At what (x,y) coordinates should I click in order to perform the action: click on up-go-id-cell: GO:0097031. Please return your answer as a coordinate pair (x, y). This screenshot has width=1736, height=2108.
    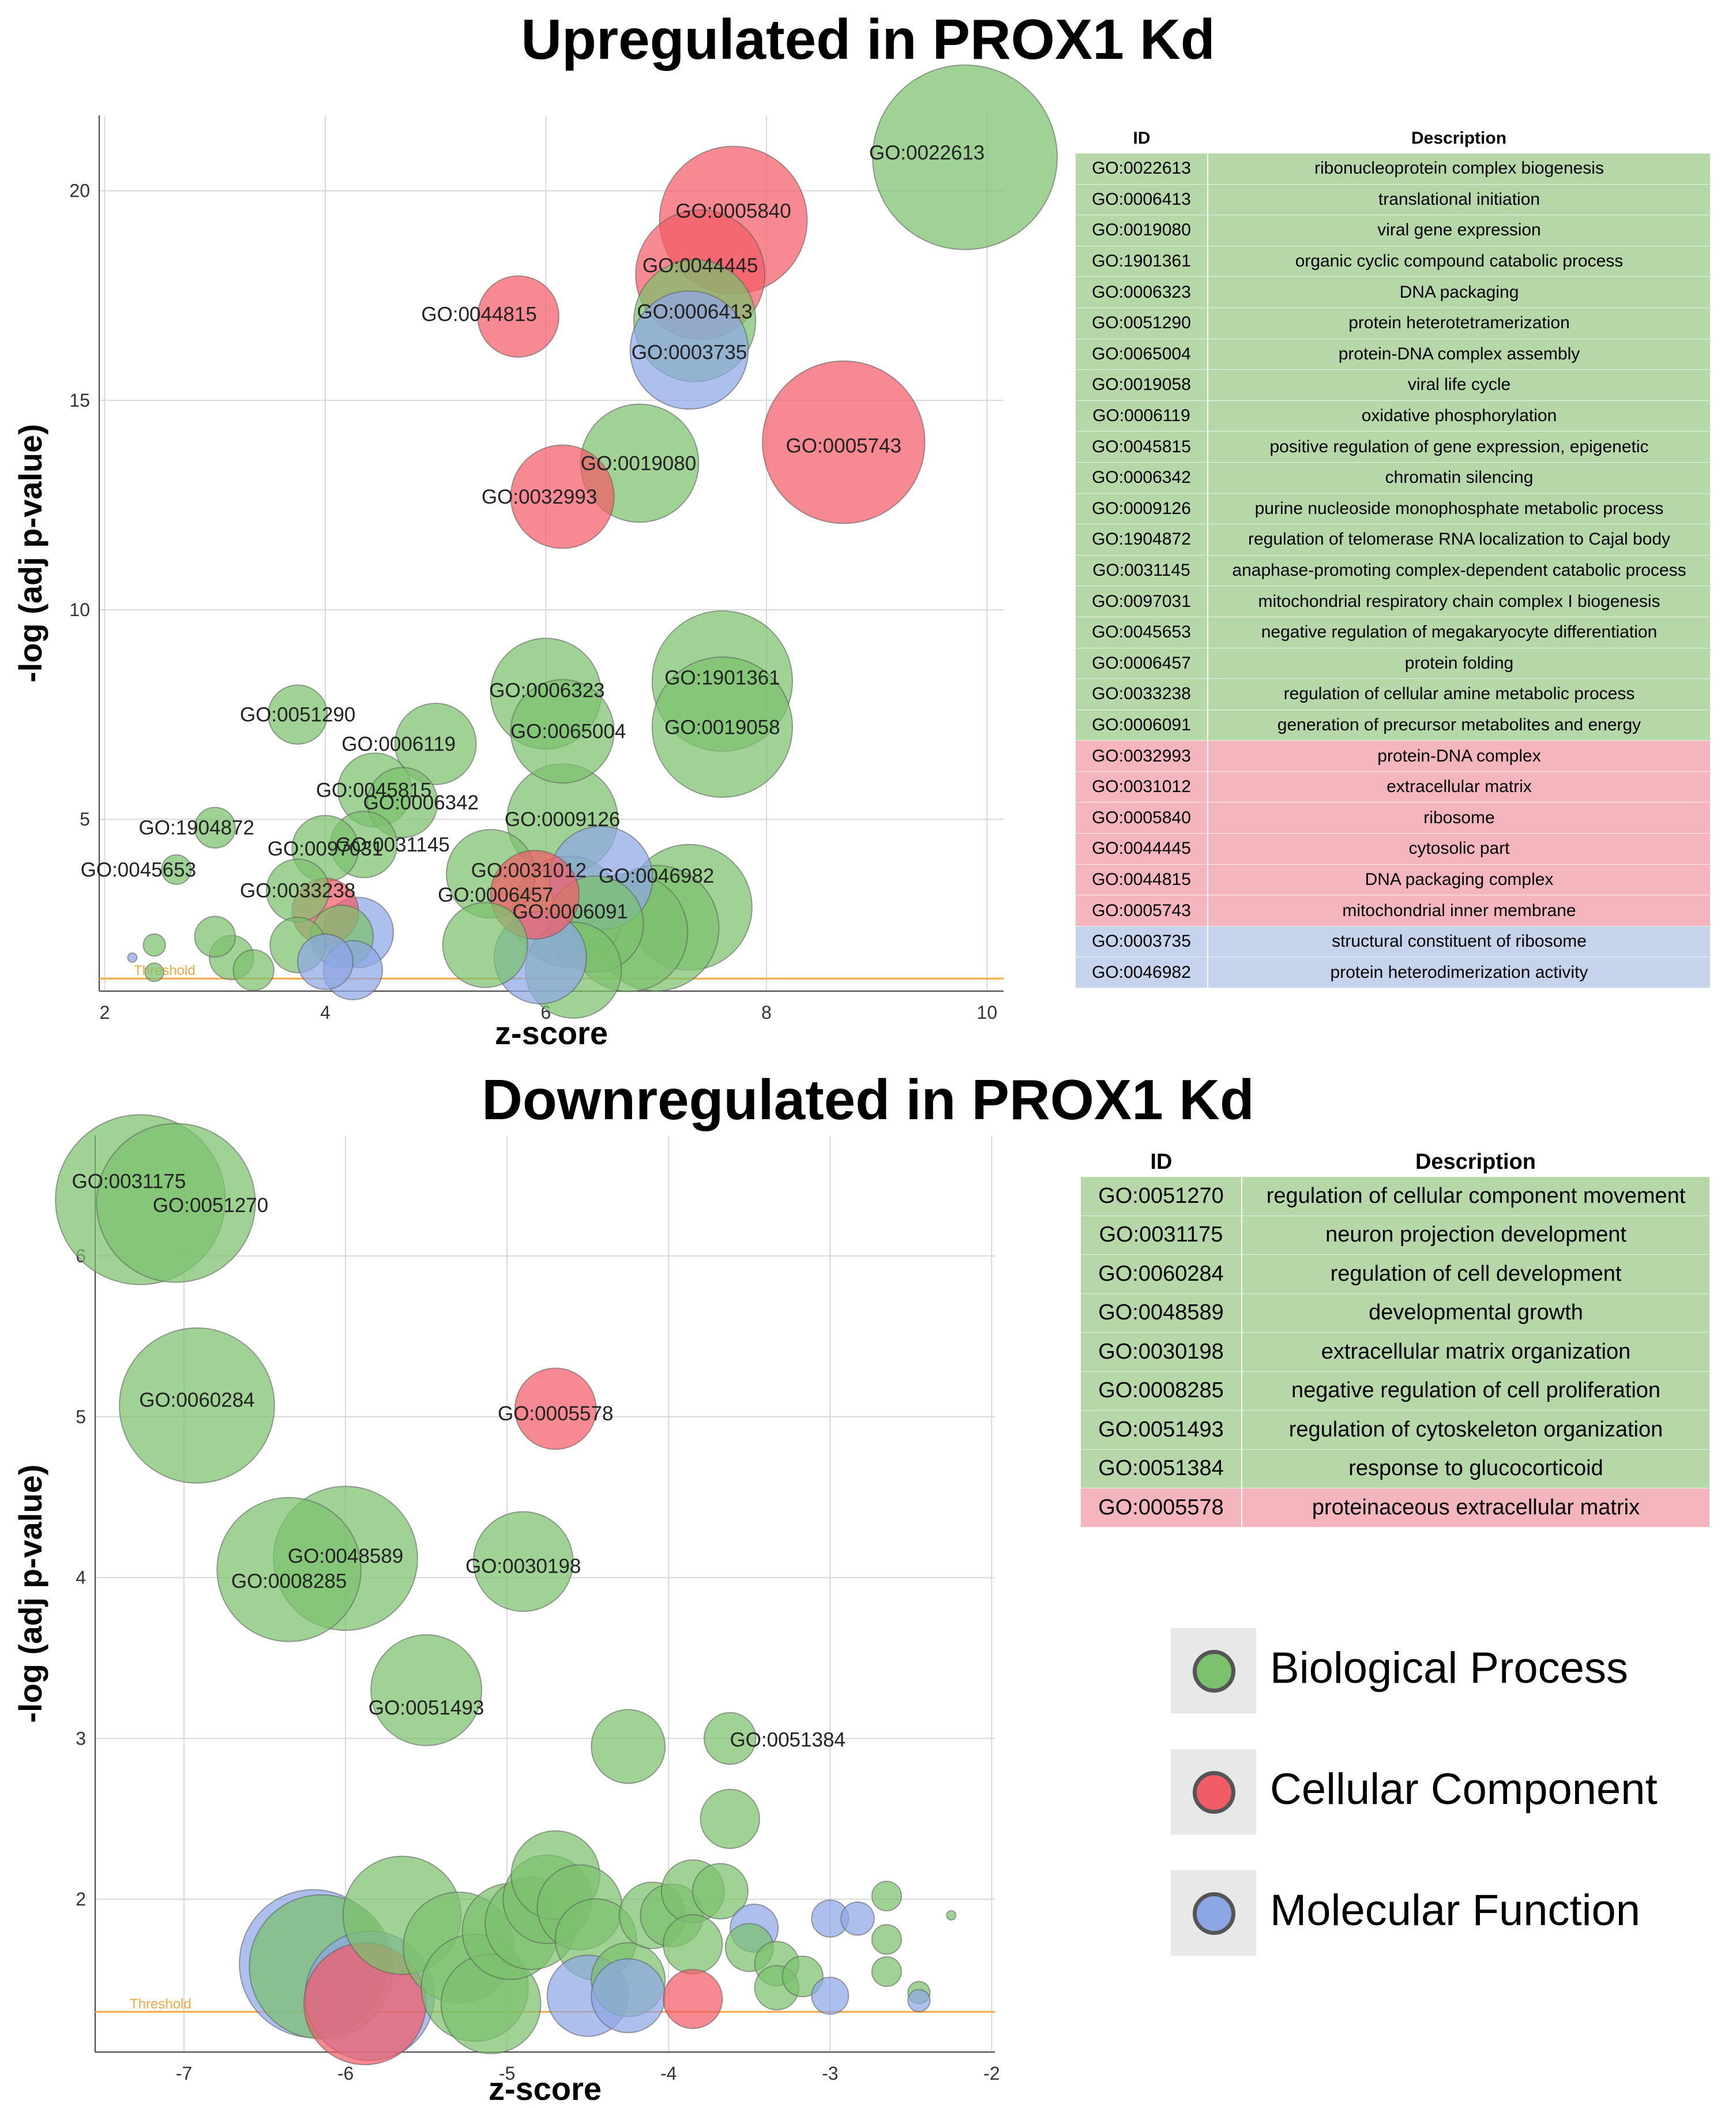
    Looking at the image, I should click on (1142, 602).